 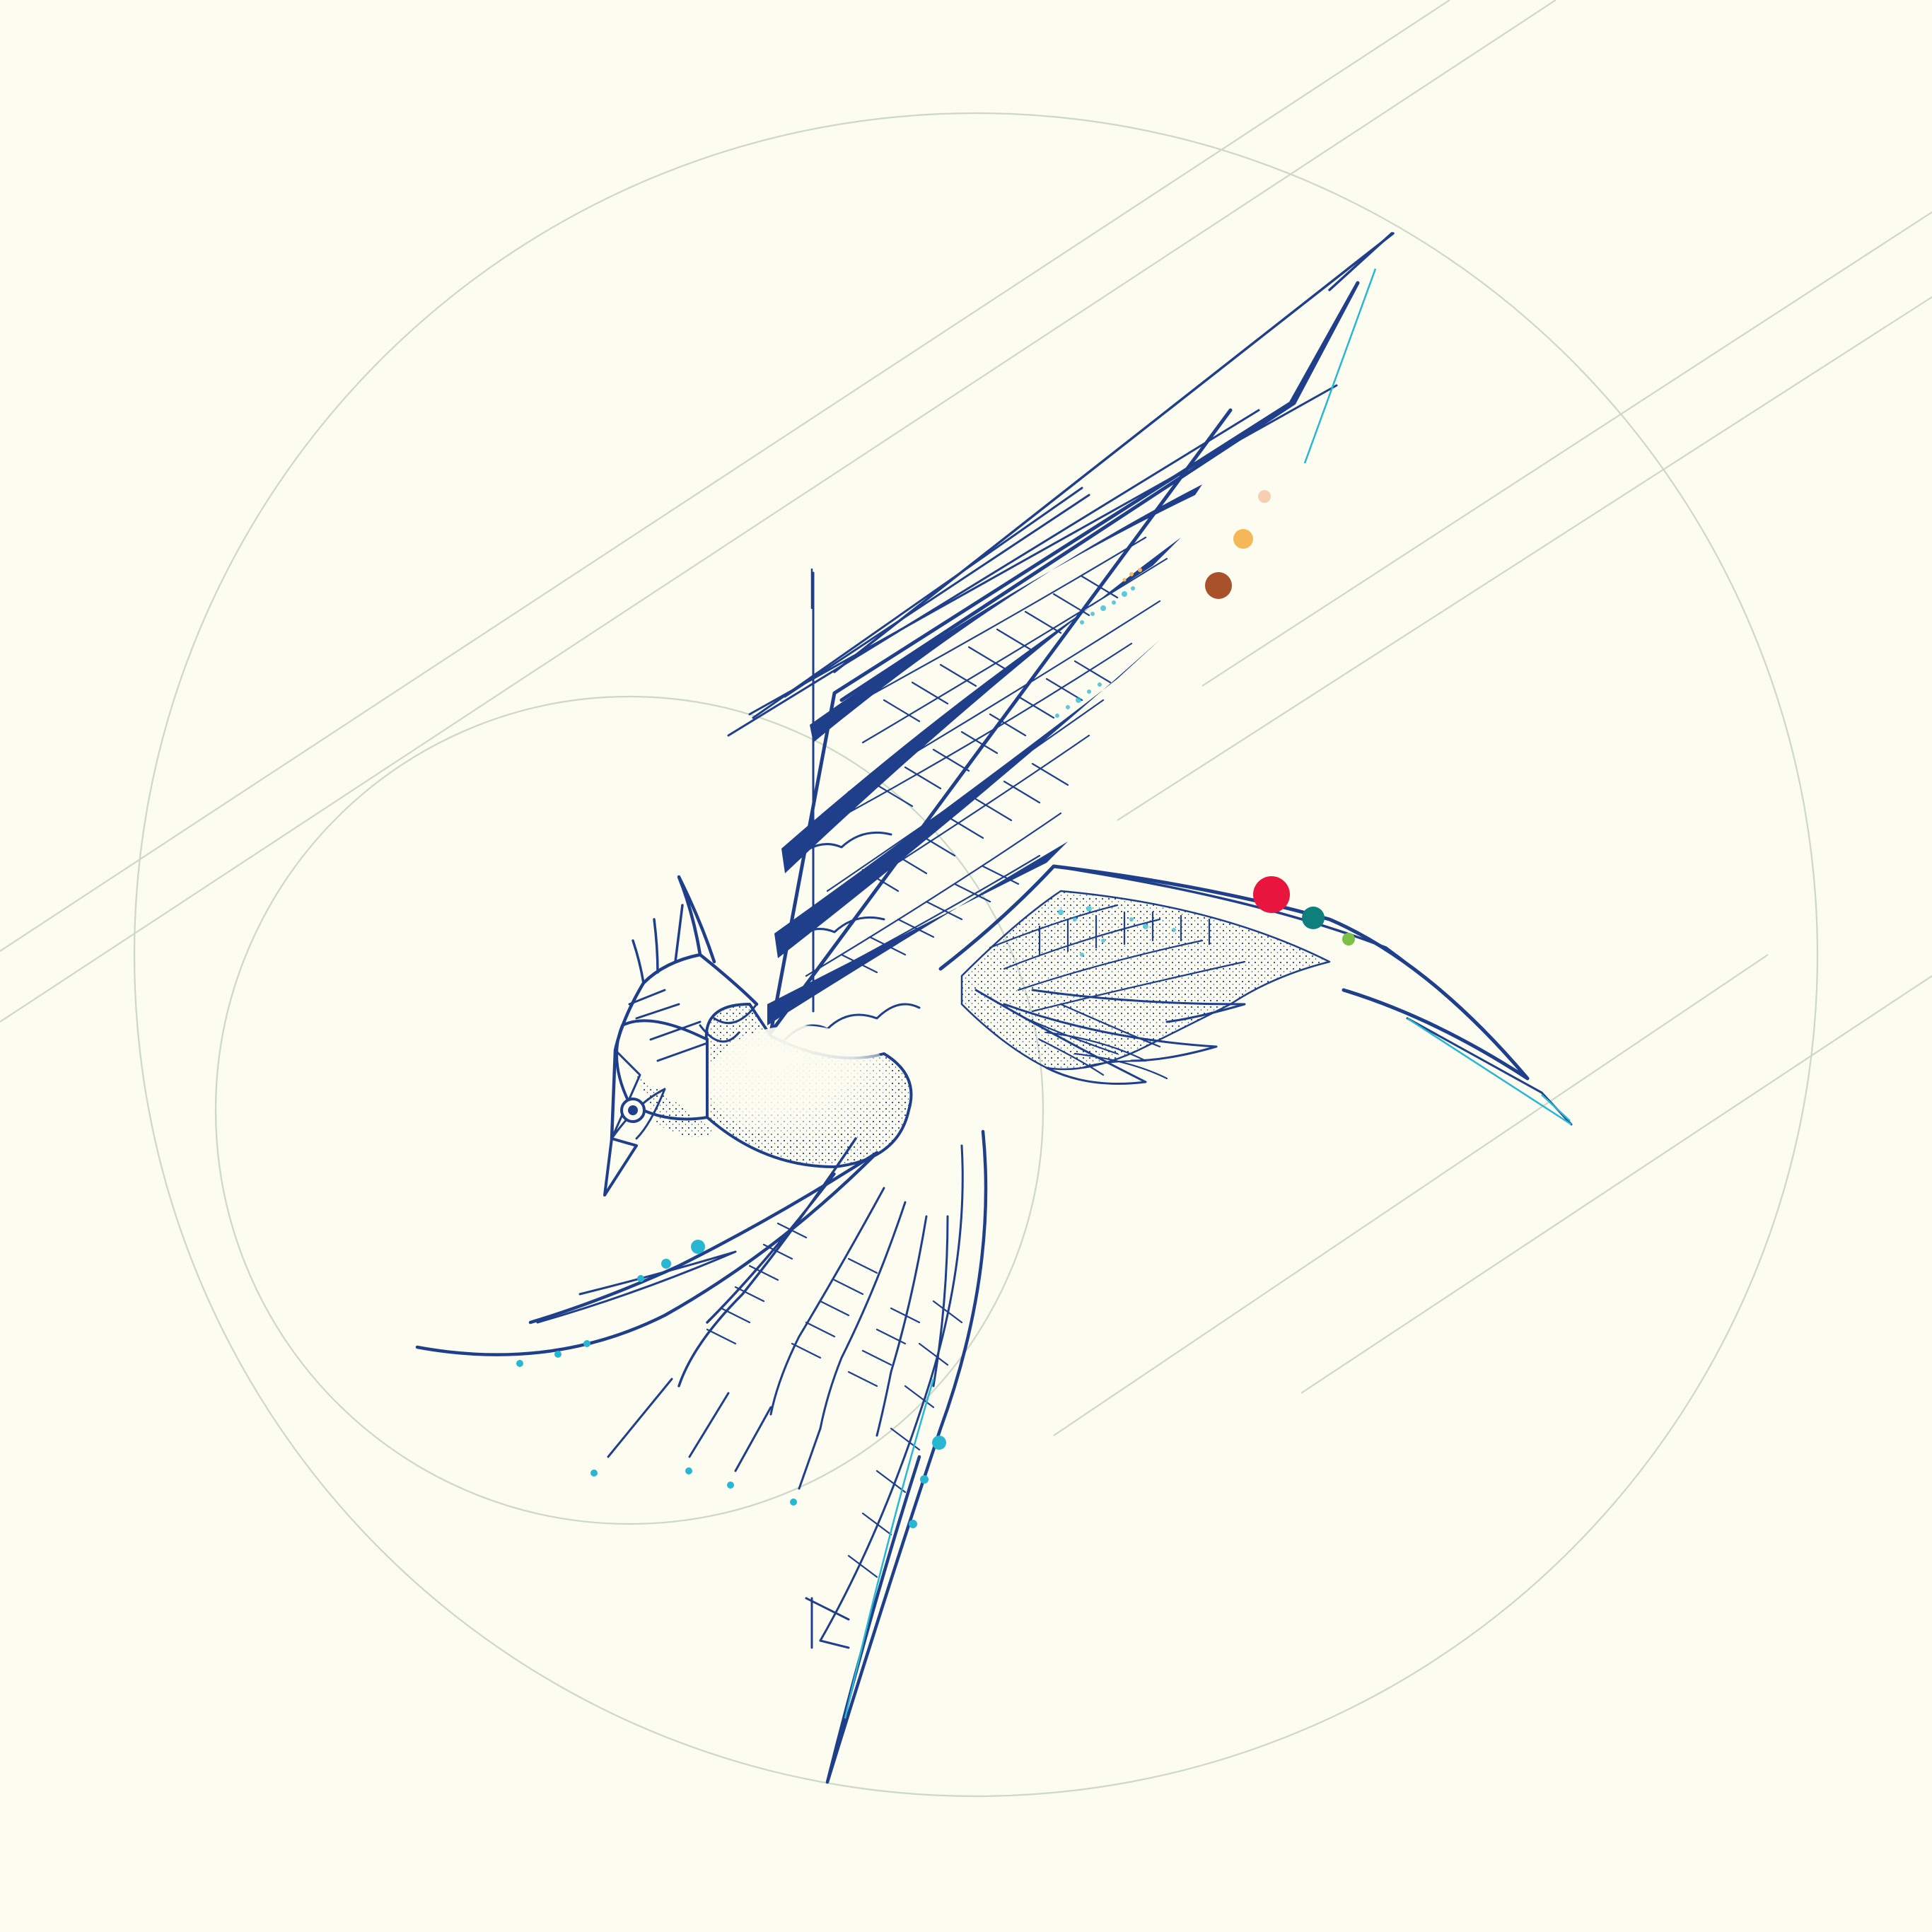 I want to click on right-wing-cyan-stroke, so click(x=1489, y=1071).